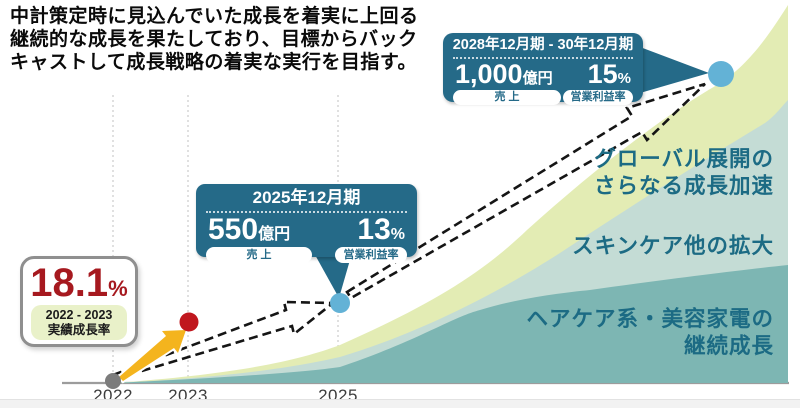 The height and width of the screenshot is (408, 800). I want to click on revenue-value: 1,000, so click(489, 74).